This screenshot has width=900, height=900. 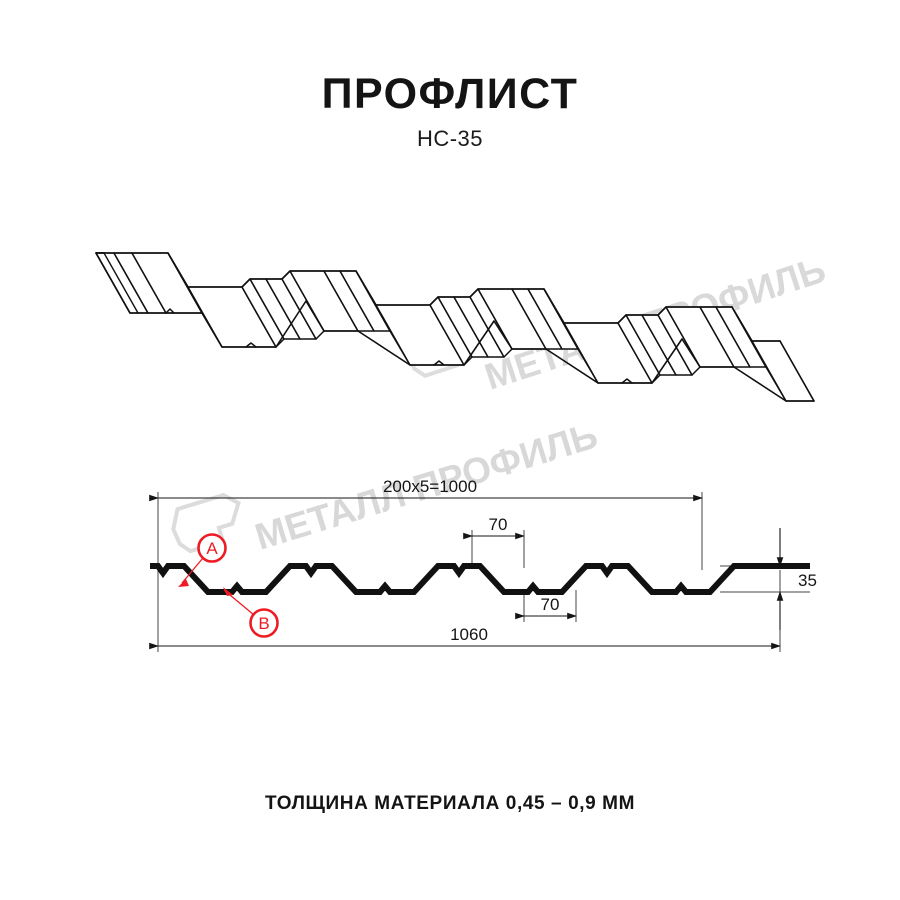 I want to click on dimension-bottom-flange: 70, so click(x=550, y=604).